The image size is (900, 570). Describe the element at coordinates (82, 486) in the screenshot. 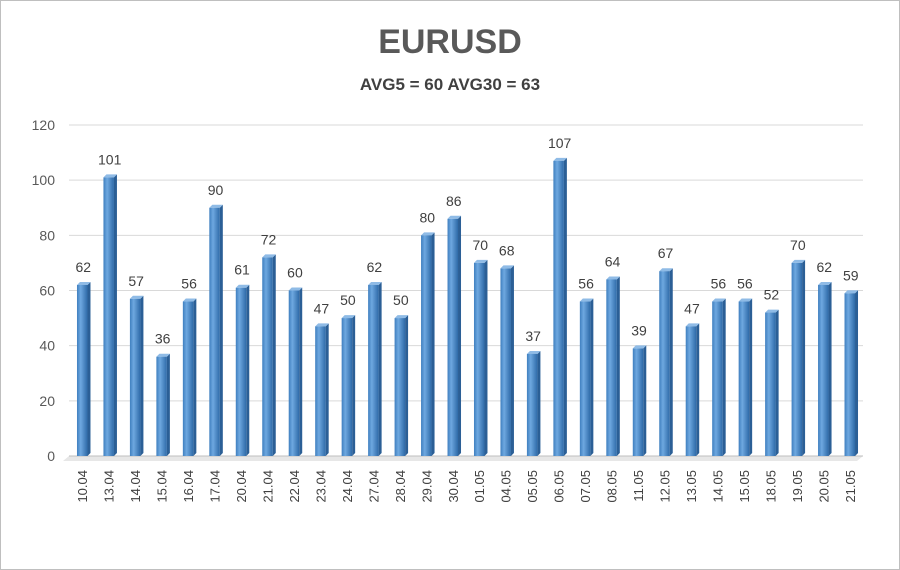

I see `x-tick-label: 10.04` at that location.